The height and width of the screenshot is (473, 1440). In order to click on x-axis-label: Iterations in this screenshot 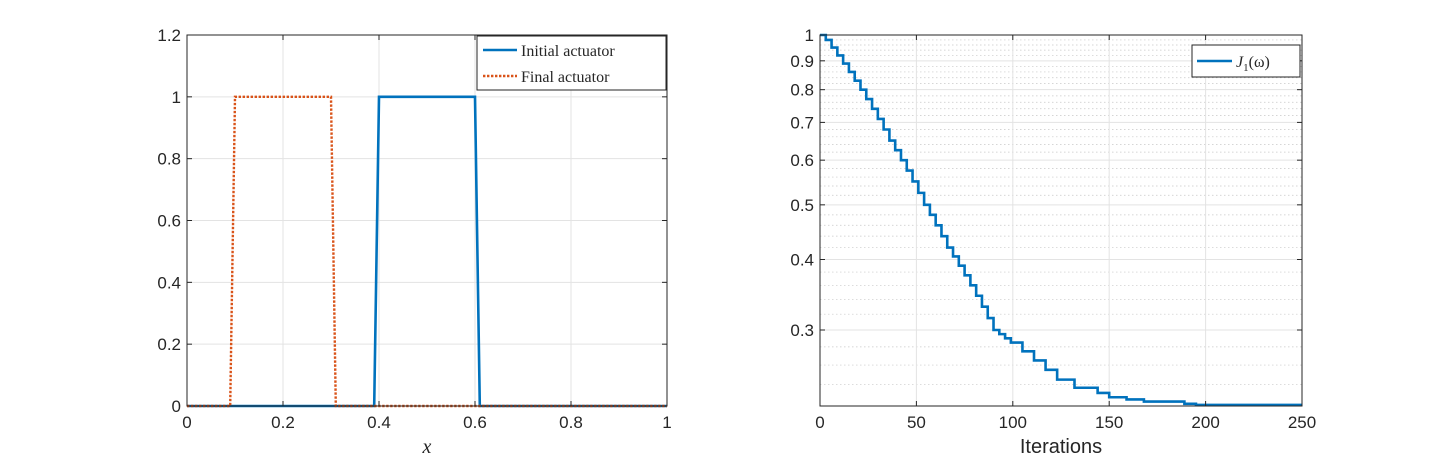, I will do `click(1061, 447)`.